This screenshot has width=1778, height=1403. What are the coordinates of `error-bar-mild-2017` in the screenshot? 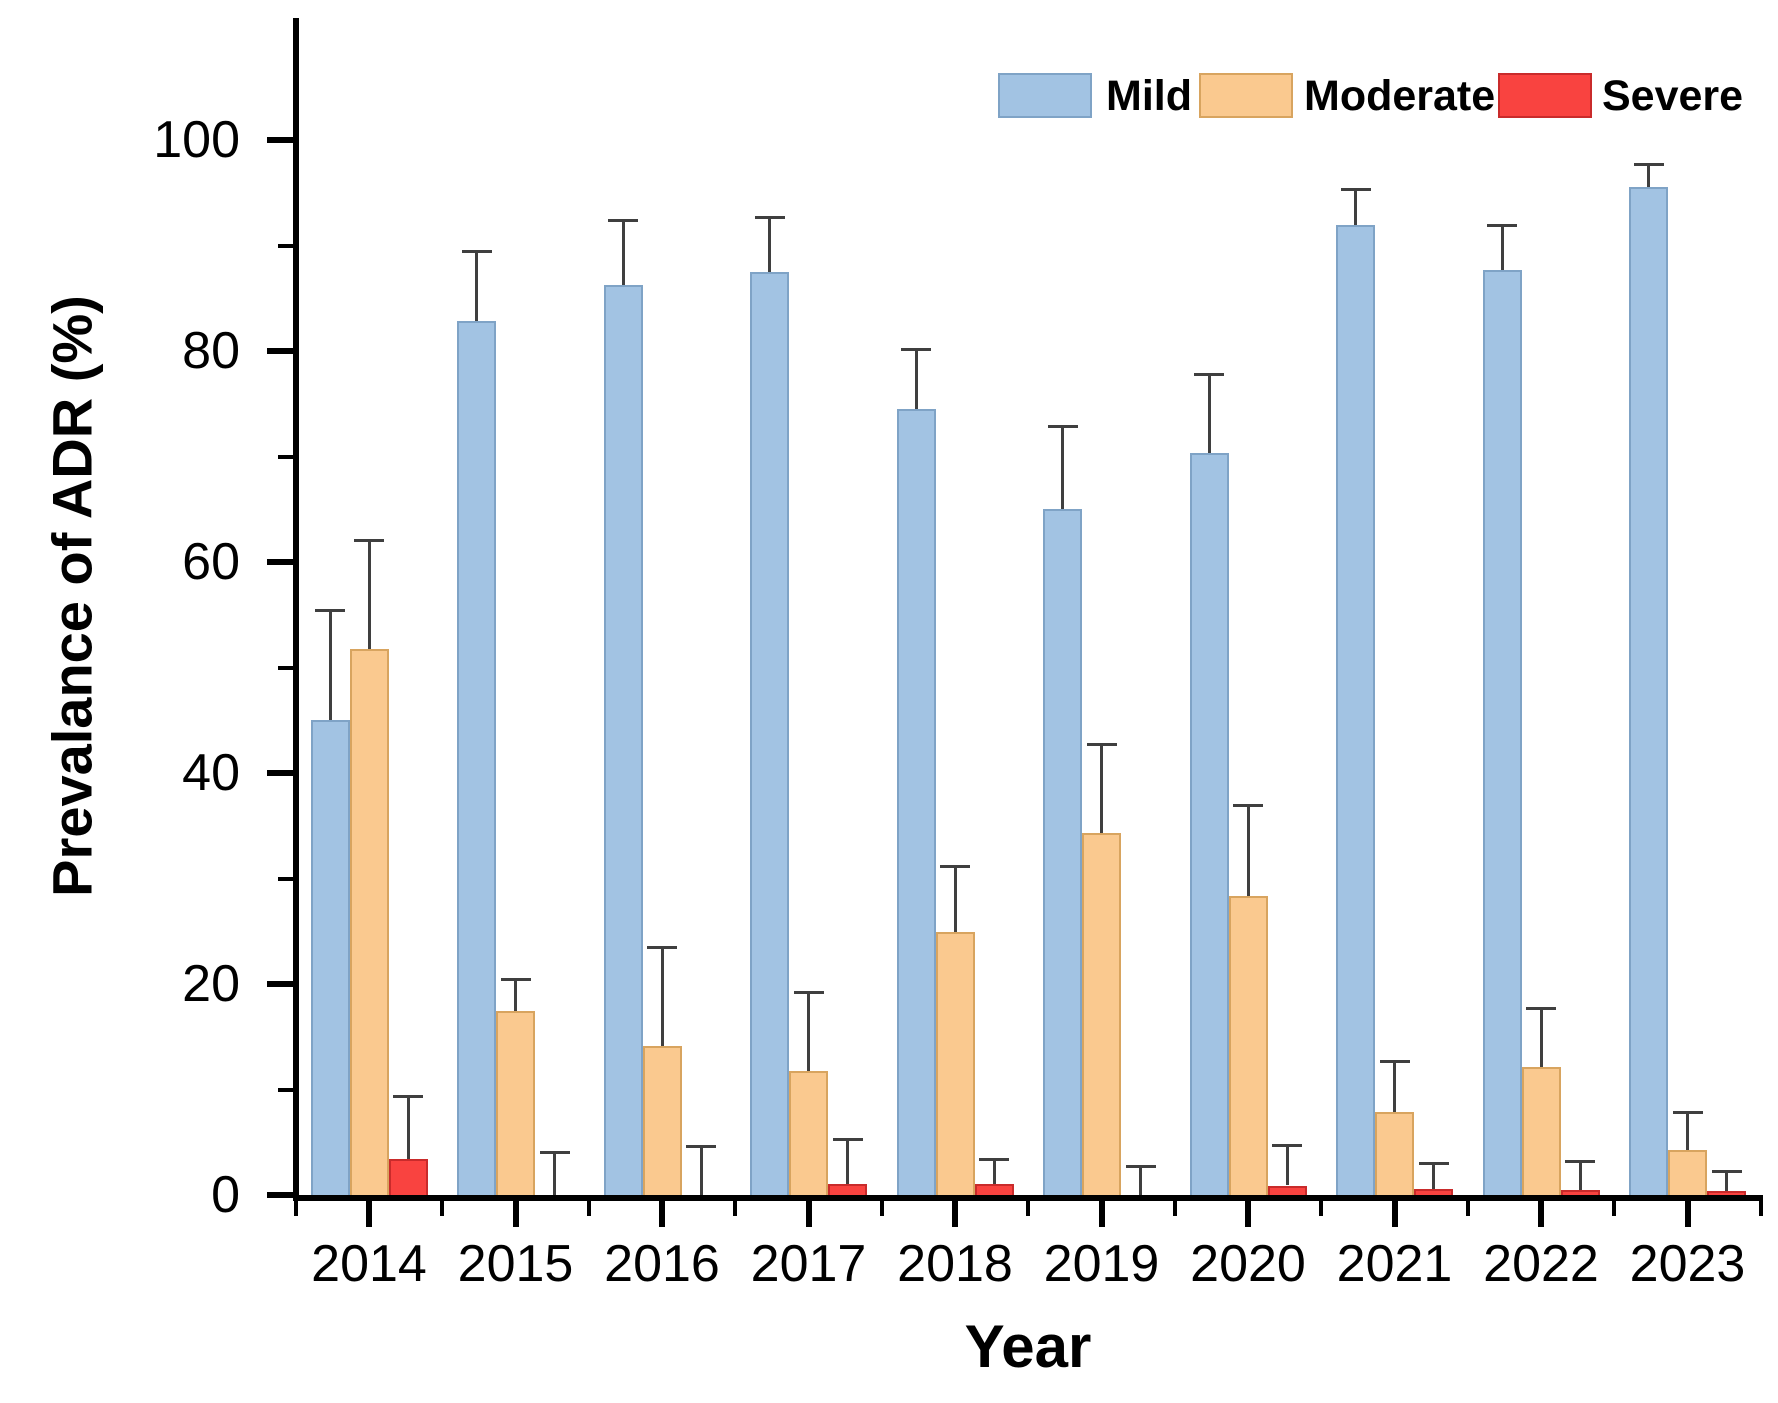 It's located at (769, 244).